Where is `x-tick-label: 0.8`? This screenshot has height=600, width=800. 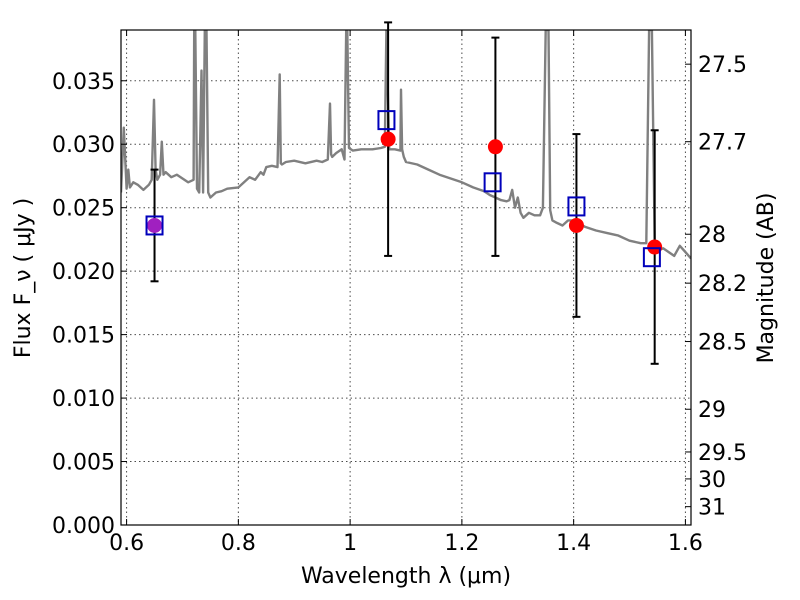 x-tick-label: 0.8 is located at coordinates (238, 543).